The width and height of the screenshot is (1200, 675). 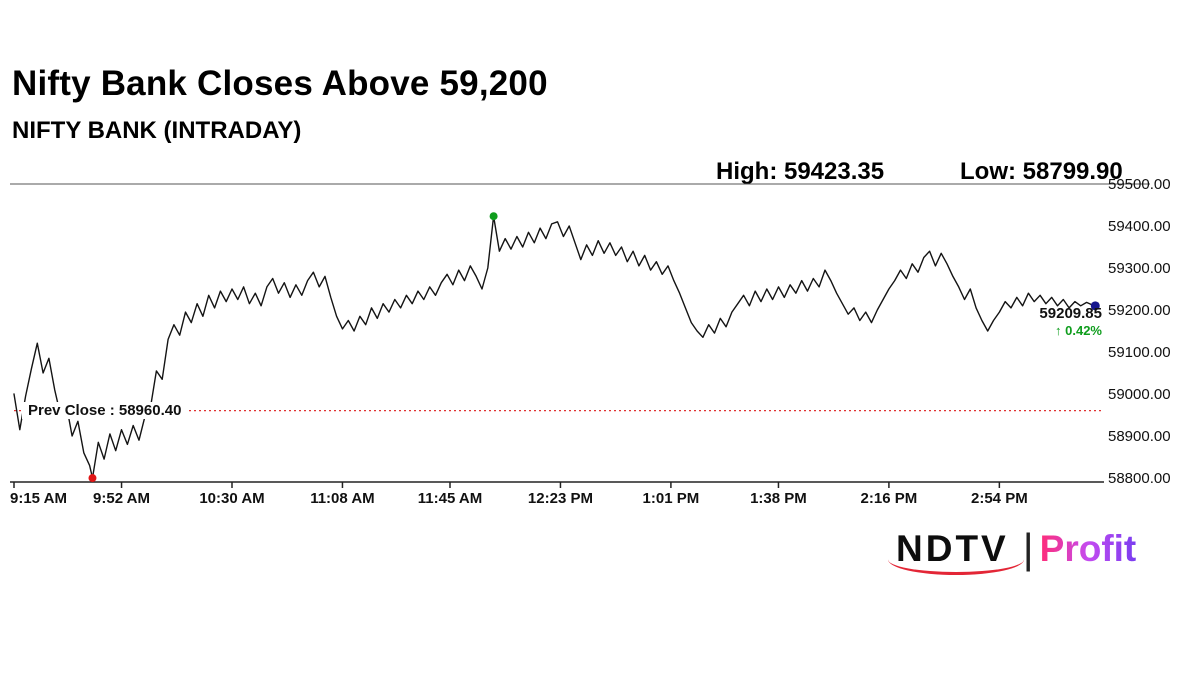 I want to click on svg-text: 58900.00, so click(x=1139, y=436).